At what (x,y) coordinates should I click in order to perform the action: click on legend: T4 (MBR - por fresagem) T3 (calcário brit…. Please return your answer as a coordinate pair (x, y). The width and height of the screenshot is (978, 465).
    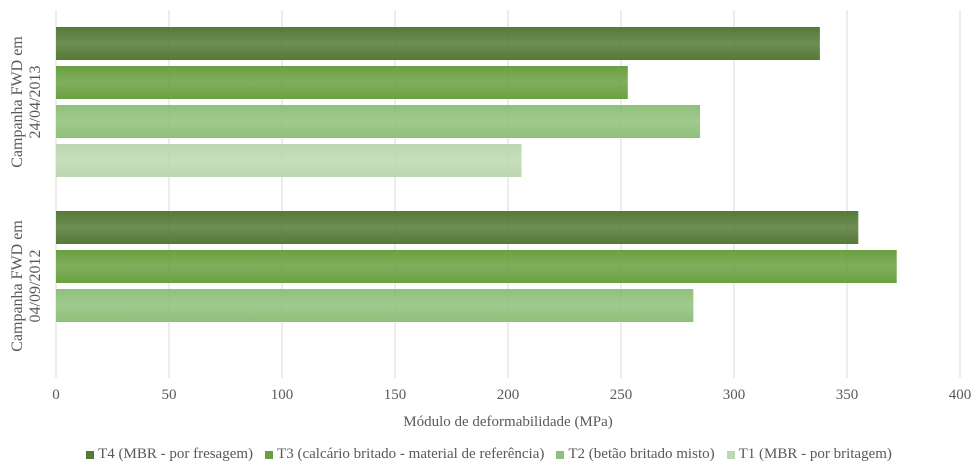
    Looking at the image, I should click on (489, 454).